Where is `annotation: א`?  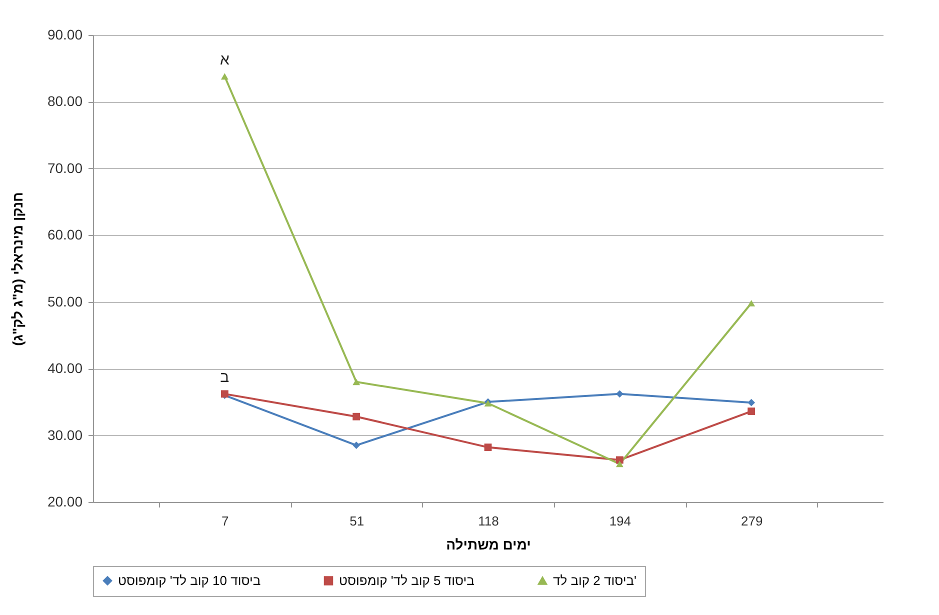
annotation: א is located at coordinates (225, 59).